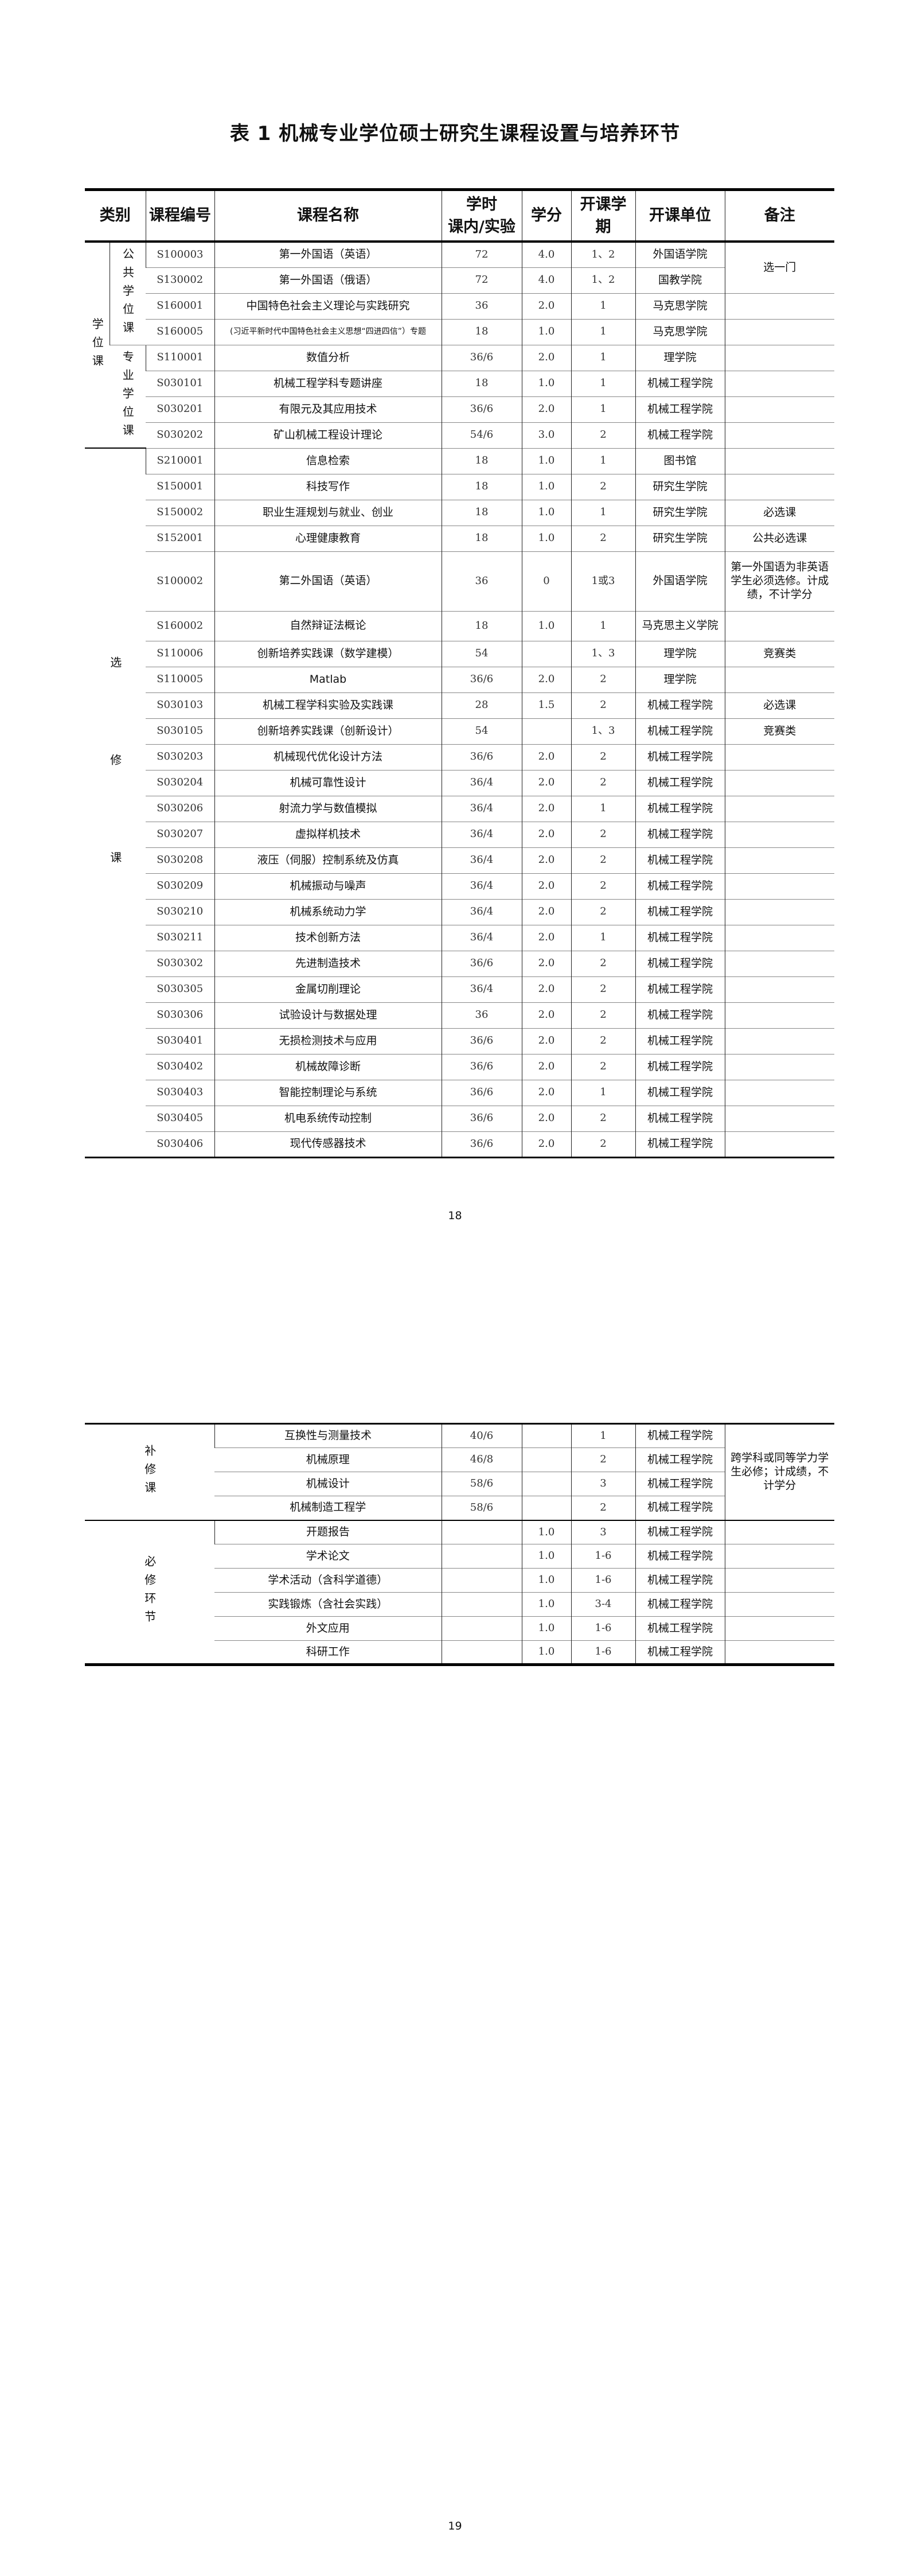 The image size is (910, 2576). Describe the element at coordinates (455, 2526) in the screenshot. I see `page-number: 19` at that location.